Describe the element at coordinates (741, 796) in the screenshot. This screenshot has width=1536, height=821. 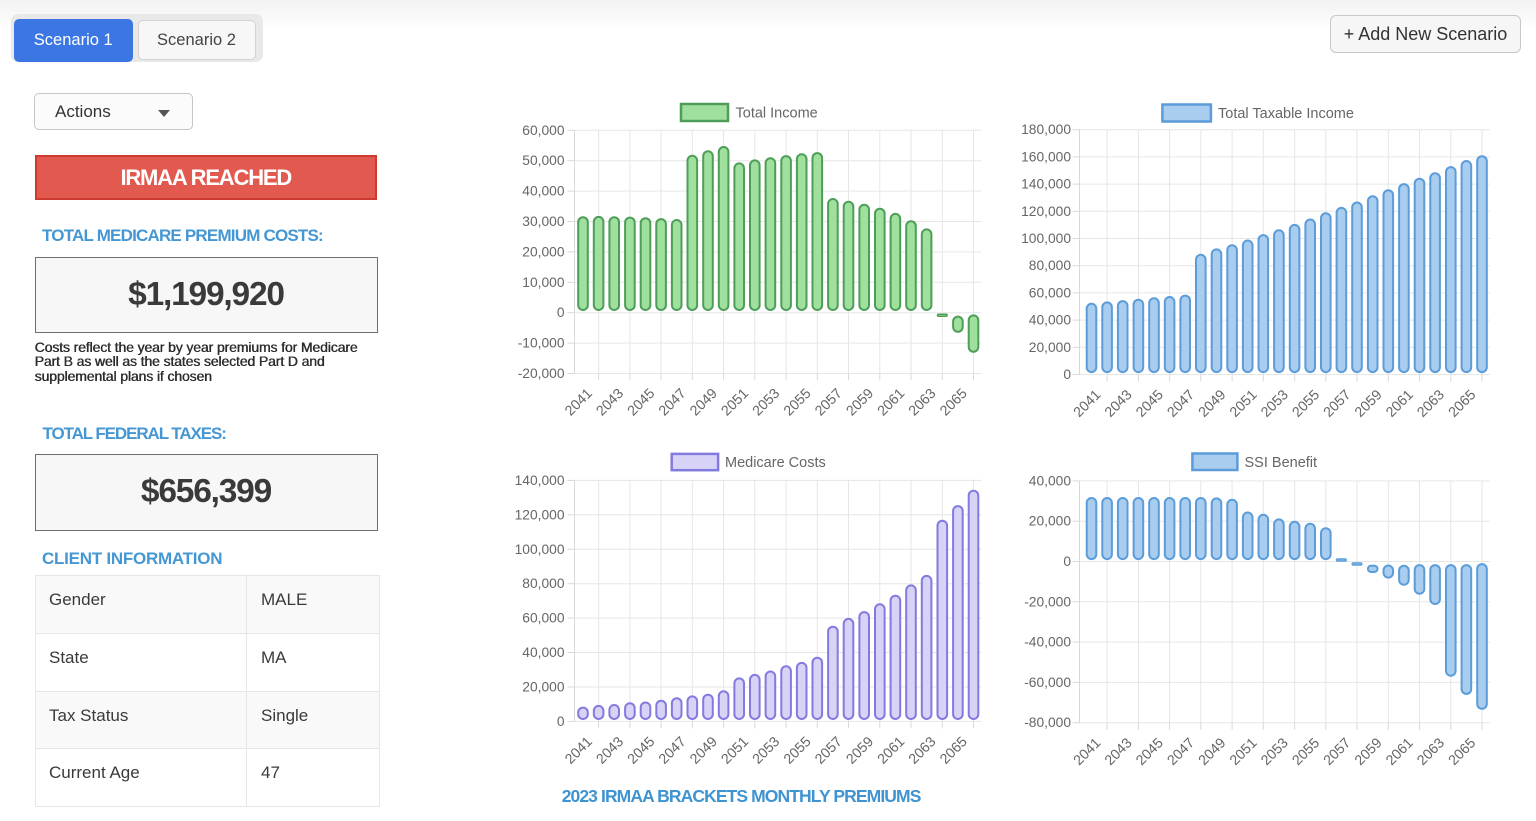
I see `svg-text:2023 IRMAA BRACKETS MONTHLY PR: 2023 IRMAA BRACKETS MONTHLY PREMIUMS` at that location.